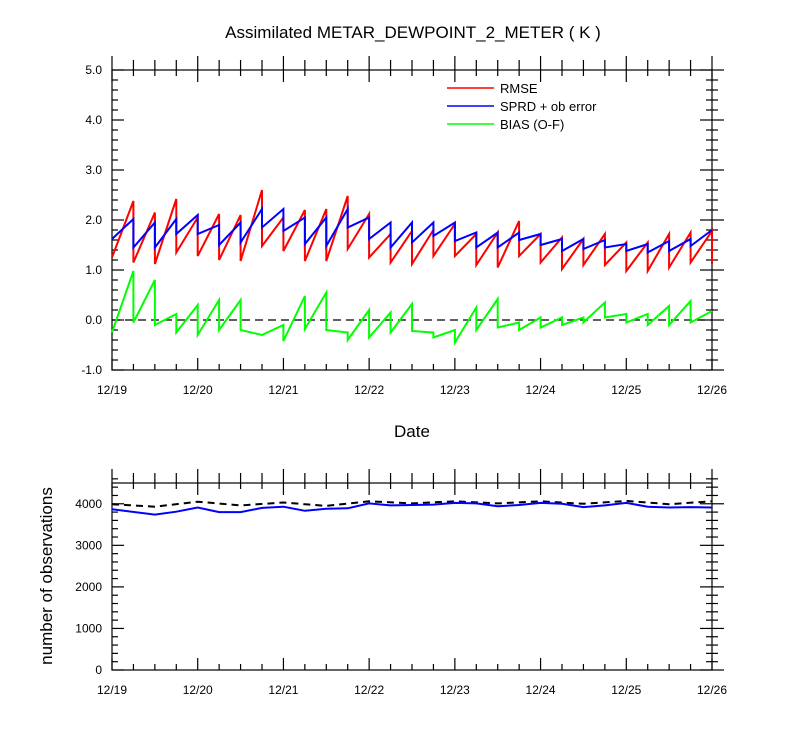  What do you see at coordinates (98, 670) in the screenshot?
I see `y-tick-label: 0` at bounding box center [98, 670].